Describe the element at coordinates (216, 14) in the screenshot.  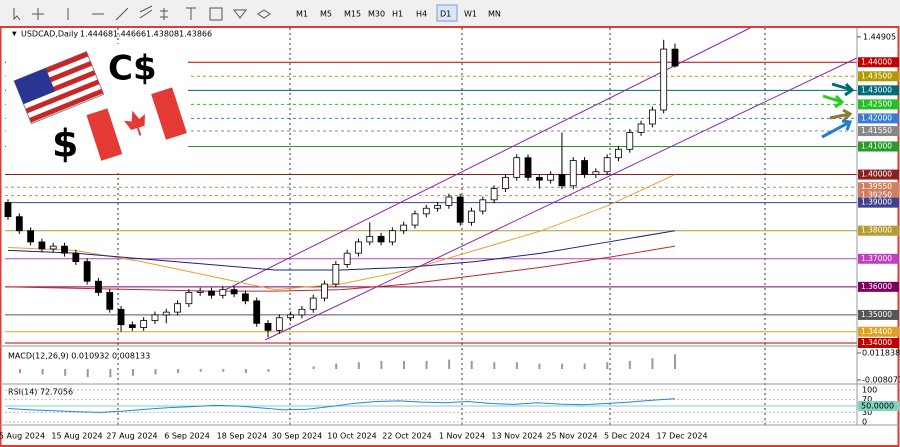
I see `label-icon` at that location.